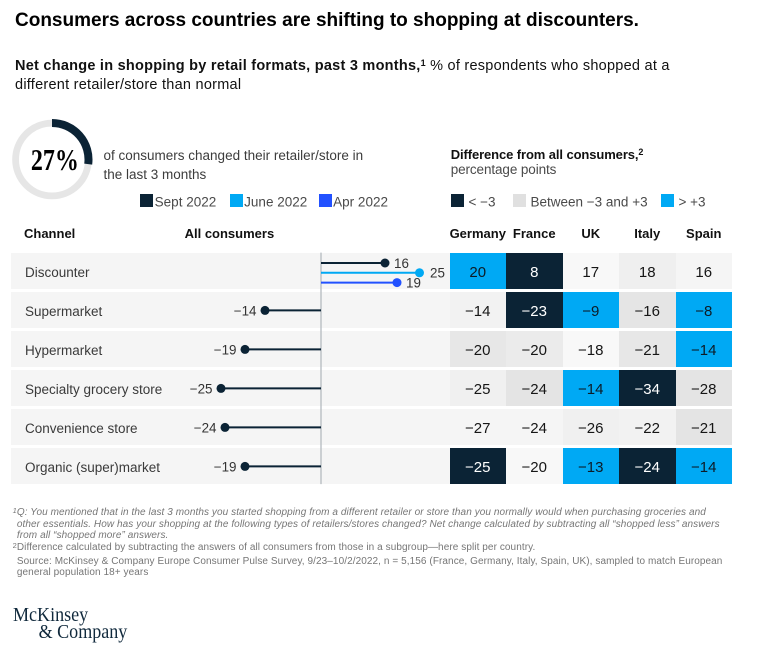 This screenshot has width=779, height=659. I want to click on svg-text: 25, so click(437, 273).